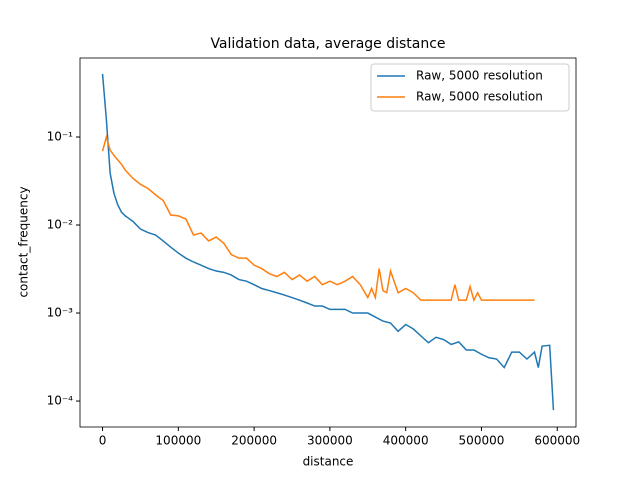  What do you see at coordinates (327, 44) in the screenshot?
I see `chart-title: Validation data, average distance` at bounding box center [327, 44].